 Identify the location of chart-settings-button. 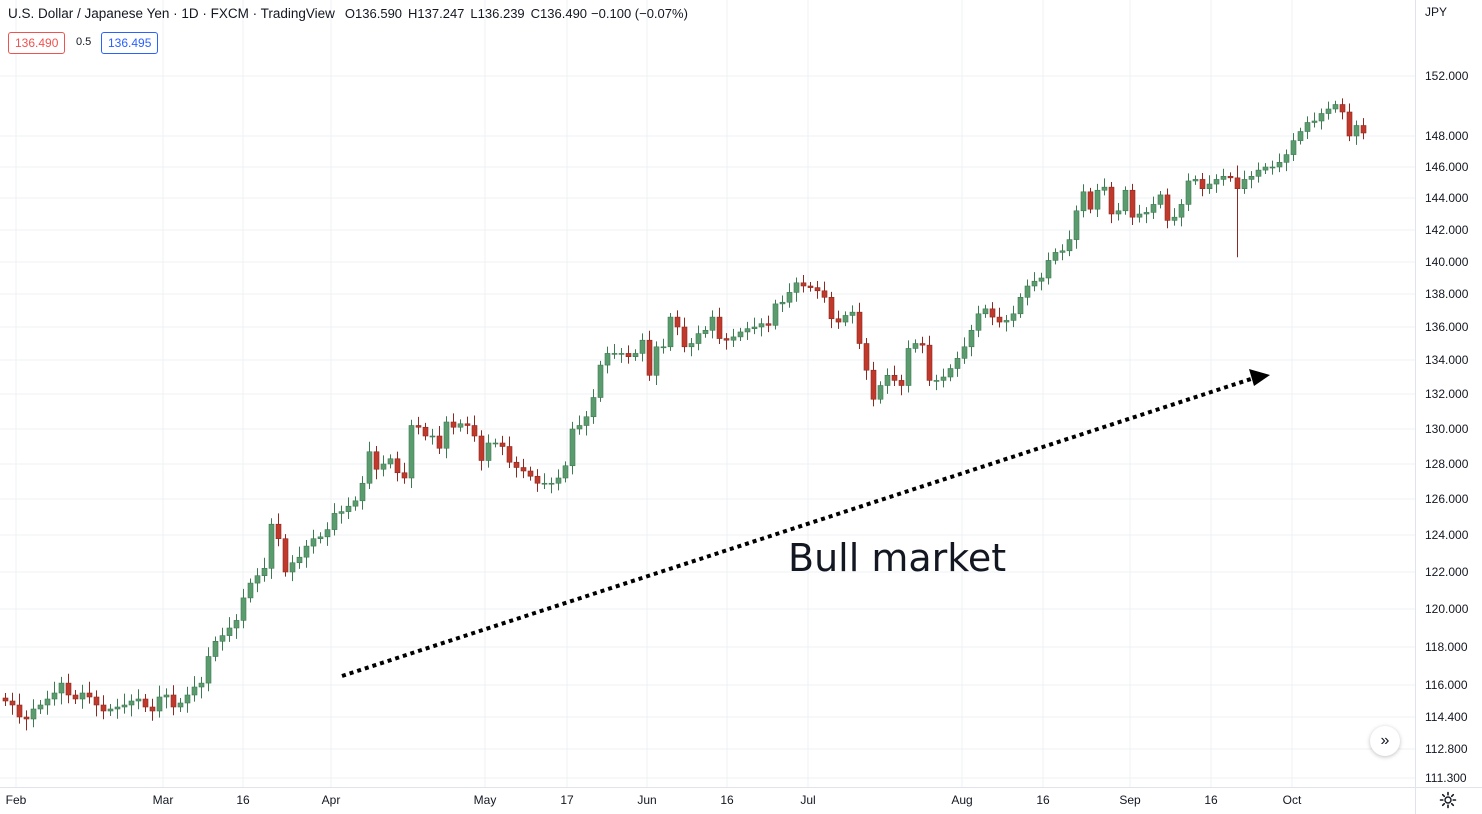
(1448, 800).